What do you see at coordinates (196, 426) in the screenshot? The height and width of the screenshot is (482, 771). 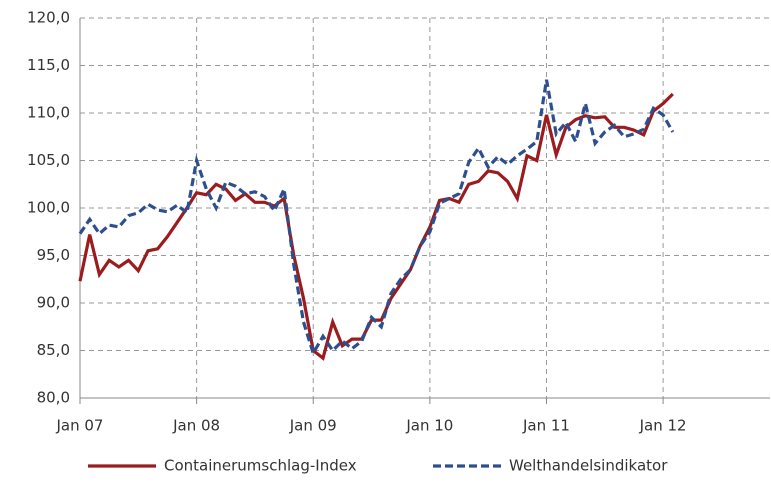 I see `x-tick-label: Jan 08` at bounding box center [196, 426].